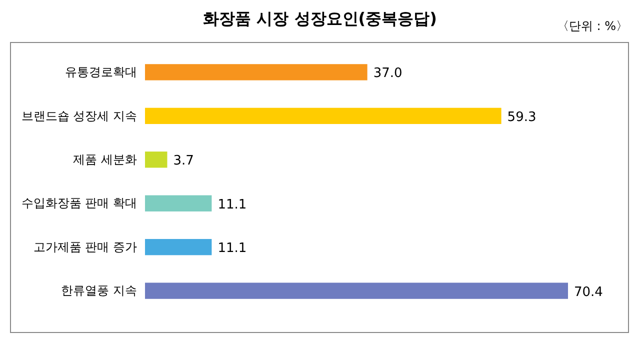 This screenshot has height=343, width=640. Describe the element at coordinates (79, 203) in the screenshot. I see `y-tick-label: 수입화장품 판매 확대` at that location.